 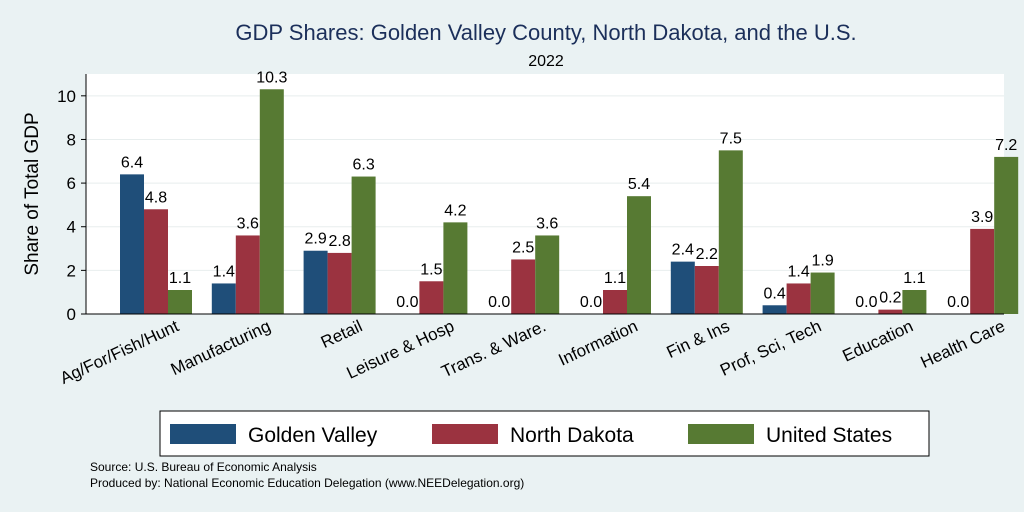 I want to click on data-label-golden-valley-leisure-hosp: 0.0, so click(x=407, y=302).